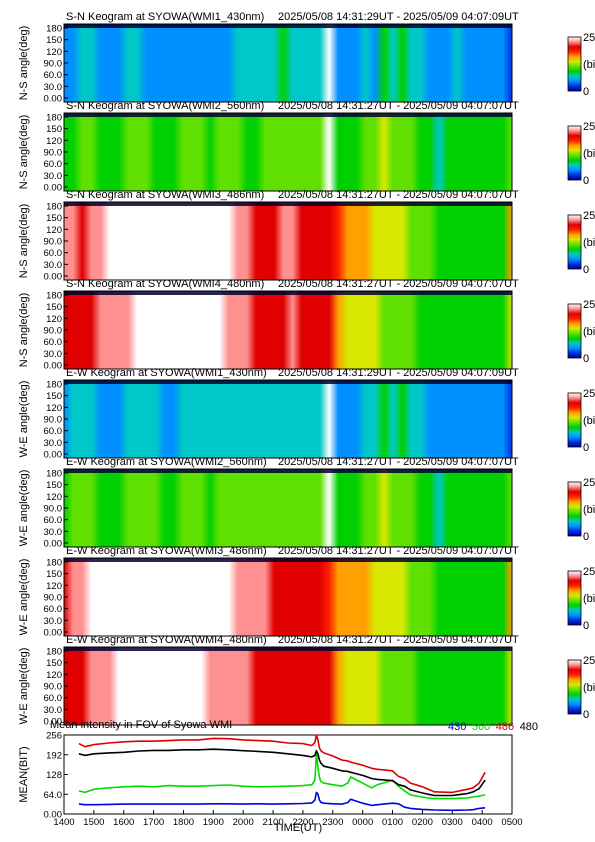  Describe the element at coordinates (24, 774) in the screenshot. I see `y-axis-label: MEAN(BIT)` at that location.